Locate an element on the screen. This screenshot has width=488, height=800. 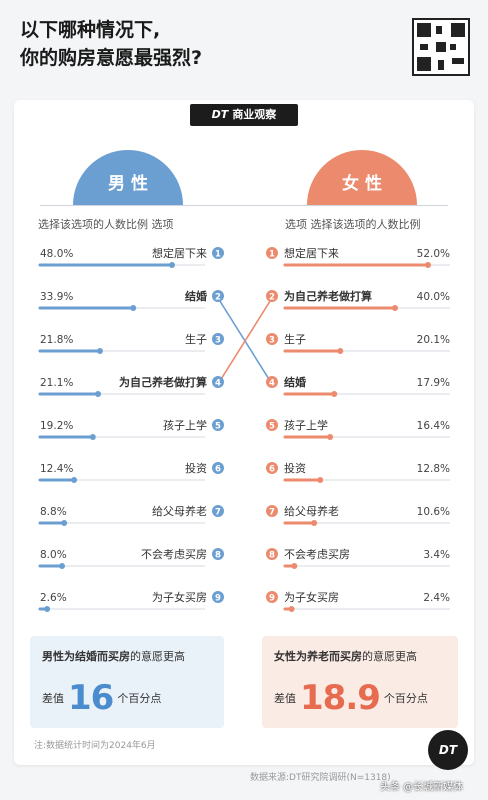
male-category-label: 结婚 is located at coordinates (195, 296).